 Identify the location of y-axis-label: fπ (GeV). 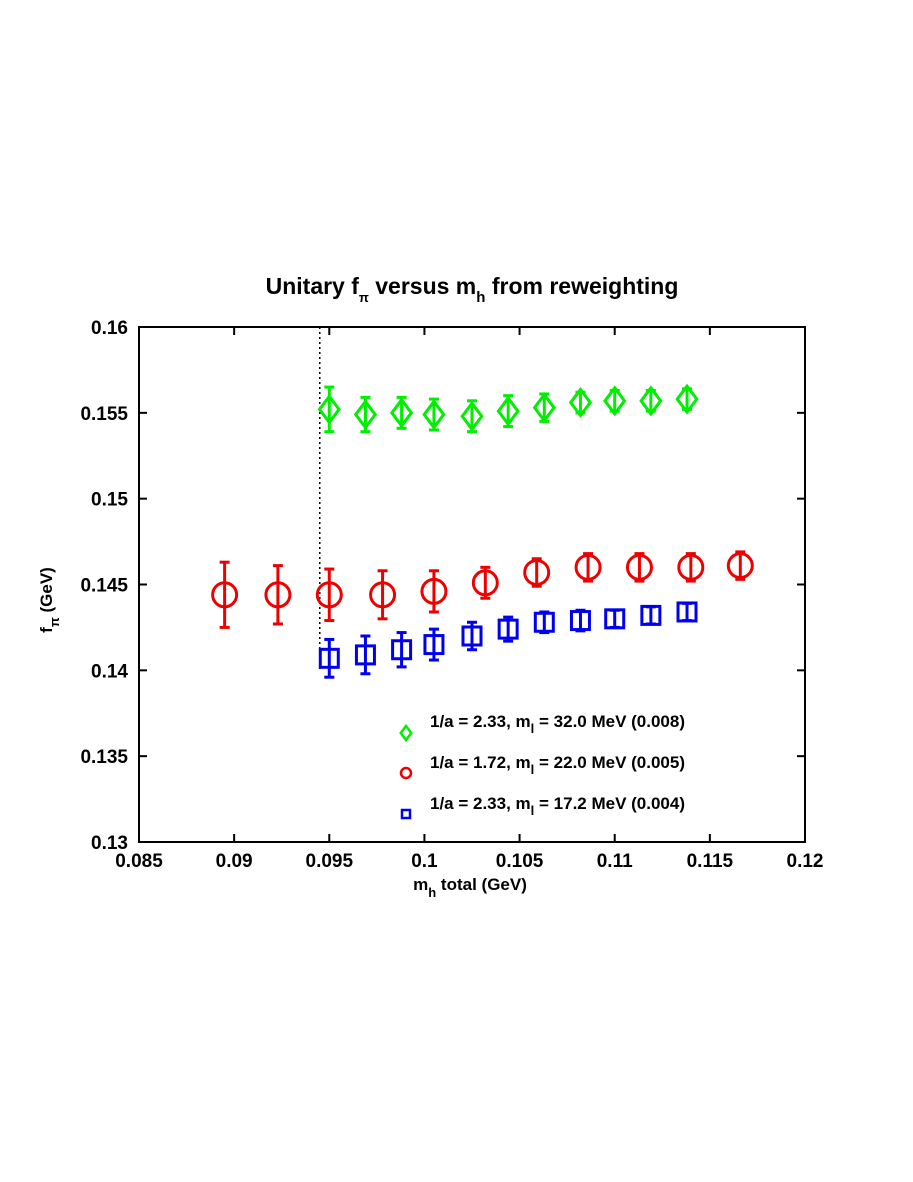
(49, 600).